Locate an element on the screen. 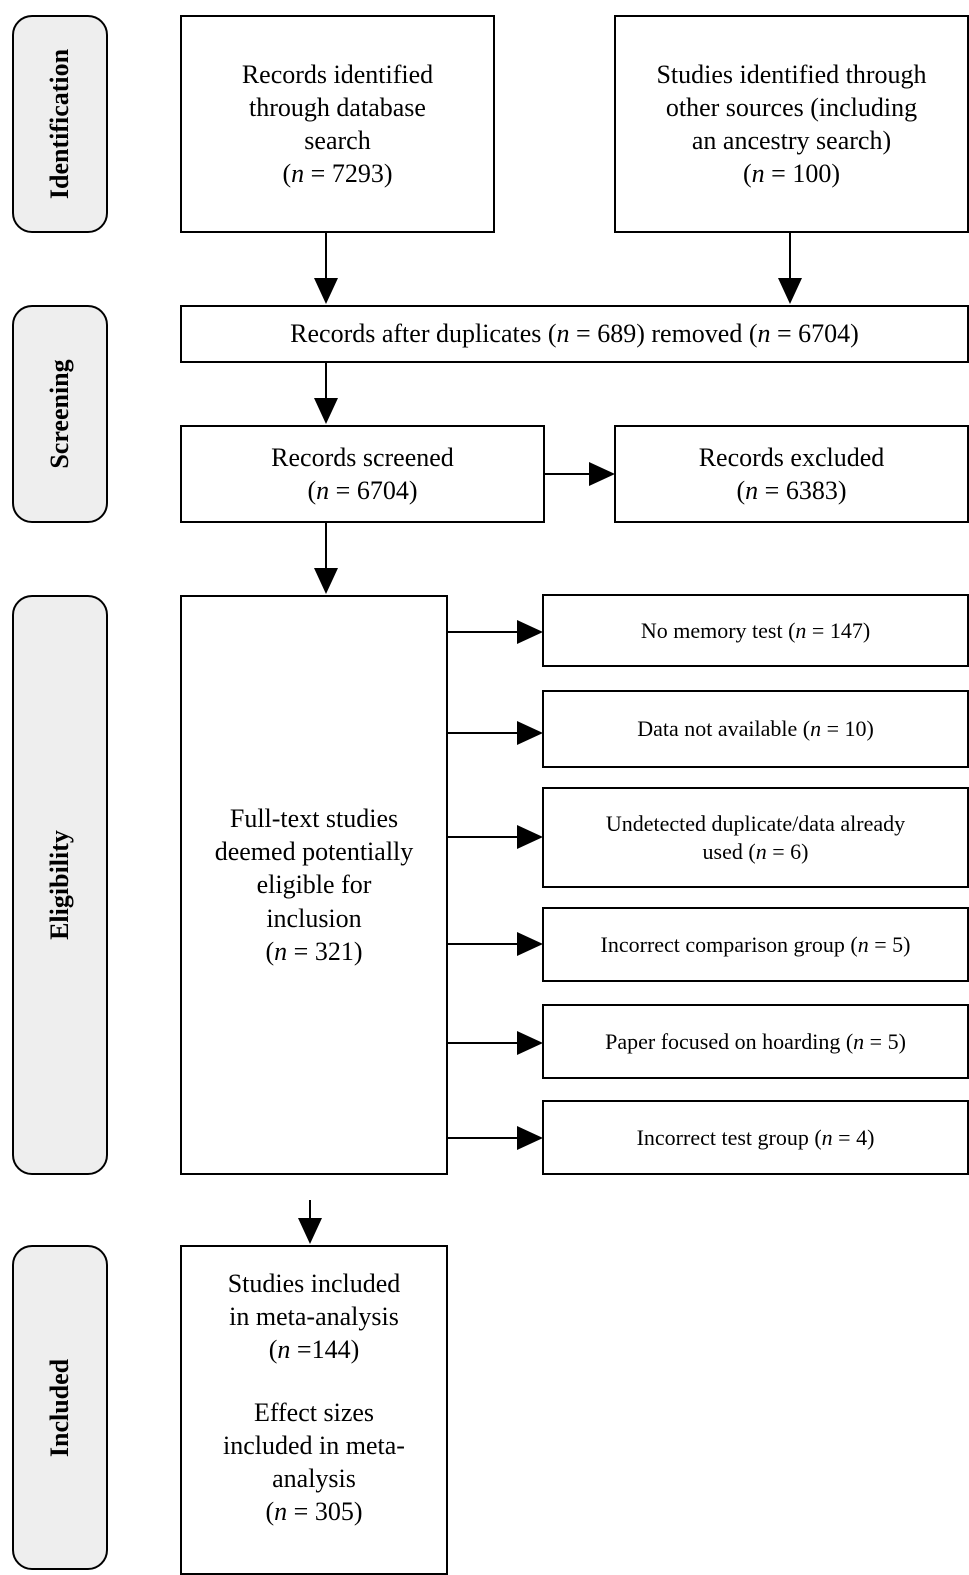 This screenshot has width=969, height=1575. box-text-line: Full-text studies is located at coordinates (314, 819).